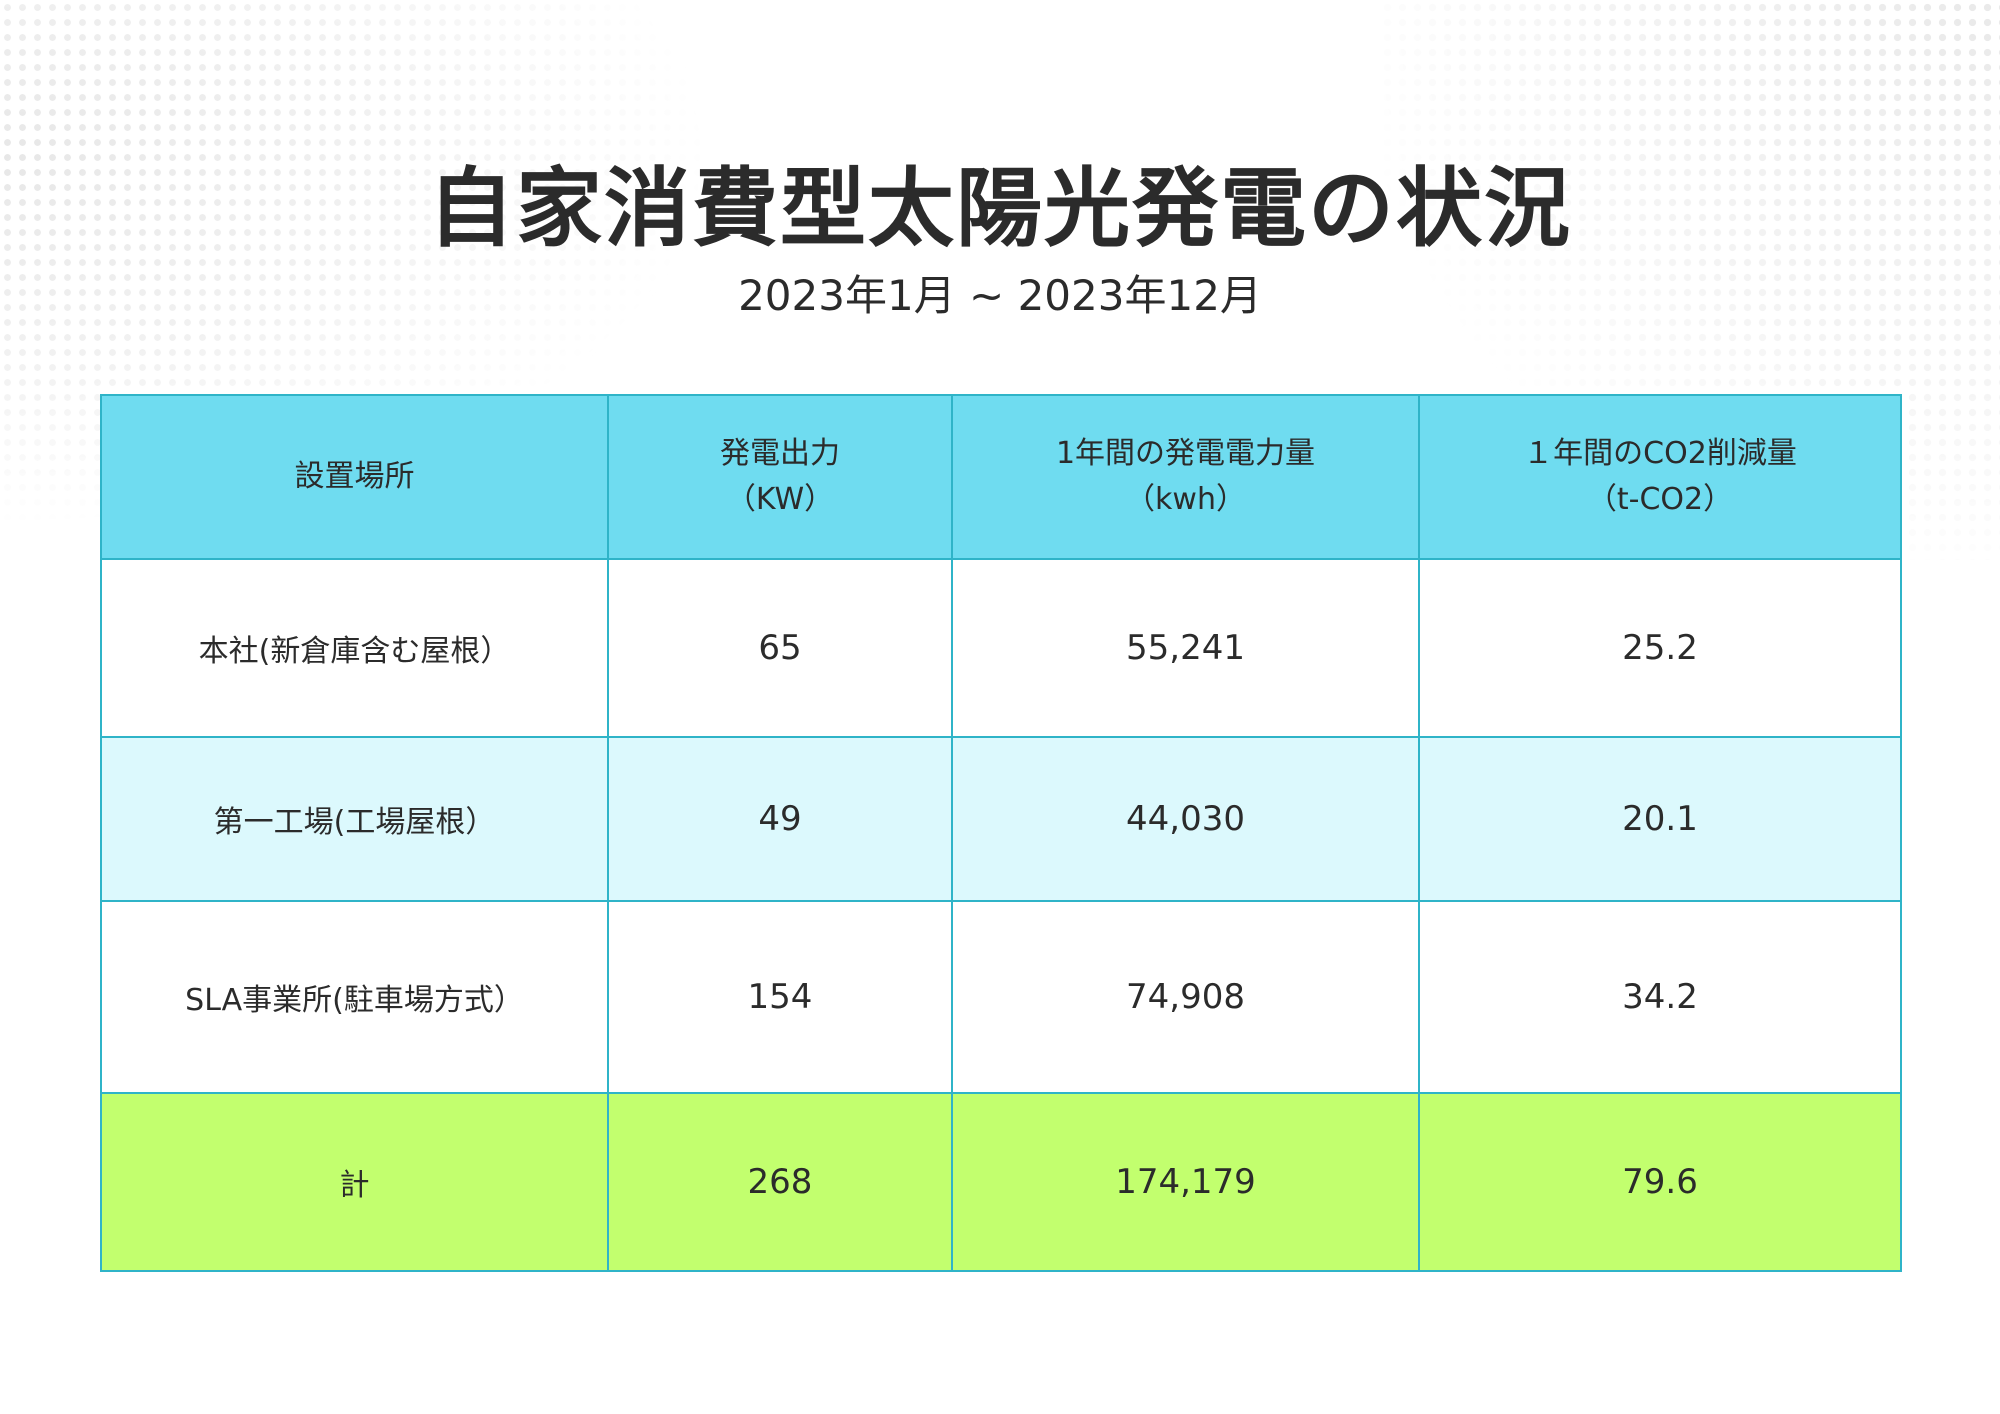 This screenshot has width=2000, height=1414. I want to click on header-output: 発電出力 （KW）, so click(780, 477).